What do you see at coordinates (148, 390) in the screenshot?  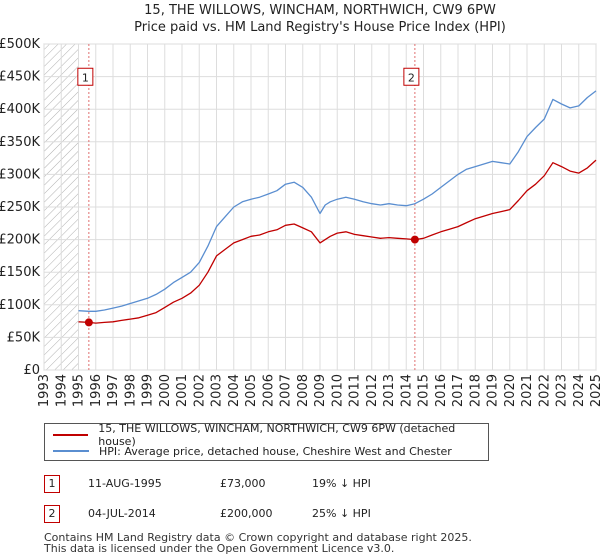 I see `x-tick-label: 1999` at bounding box center [148, 390].